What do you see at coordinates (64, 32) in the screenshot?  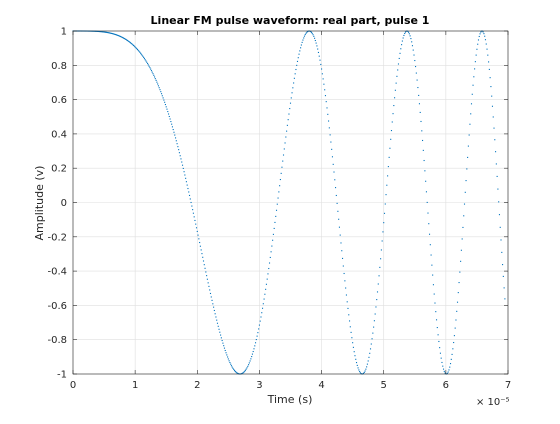 I see `y-tick-label: 1` at bounding box center [64, 32].